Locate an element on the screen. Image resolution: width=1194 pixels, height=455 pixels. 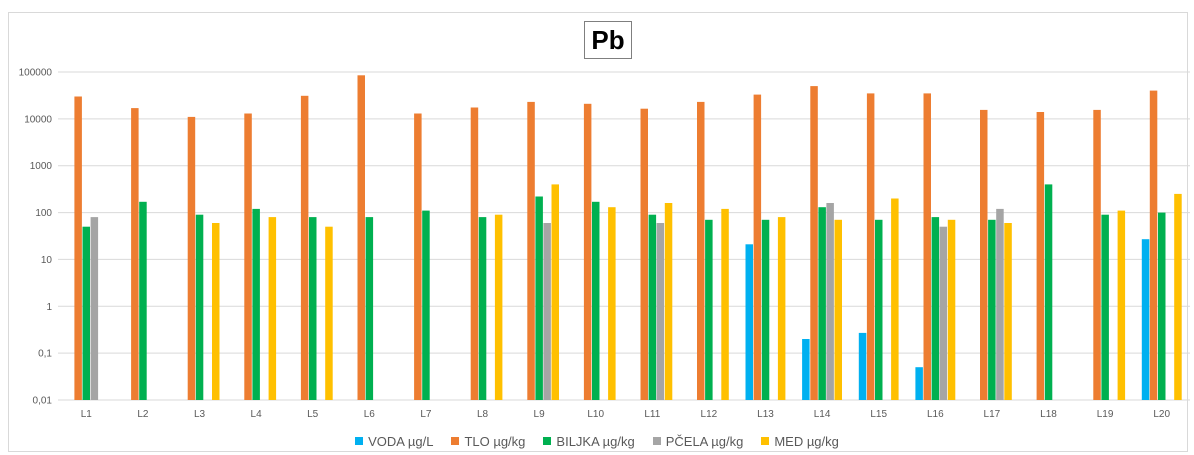
x-tick-label: L3 is located at coordinates (200, 414).